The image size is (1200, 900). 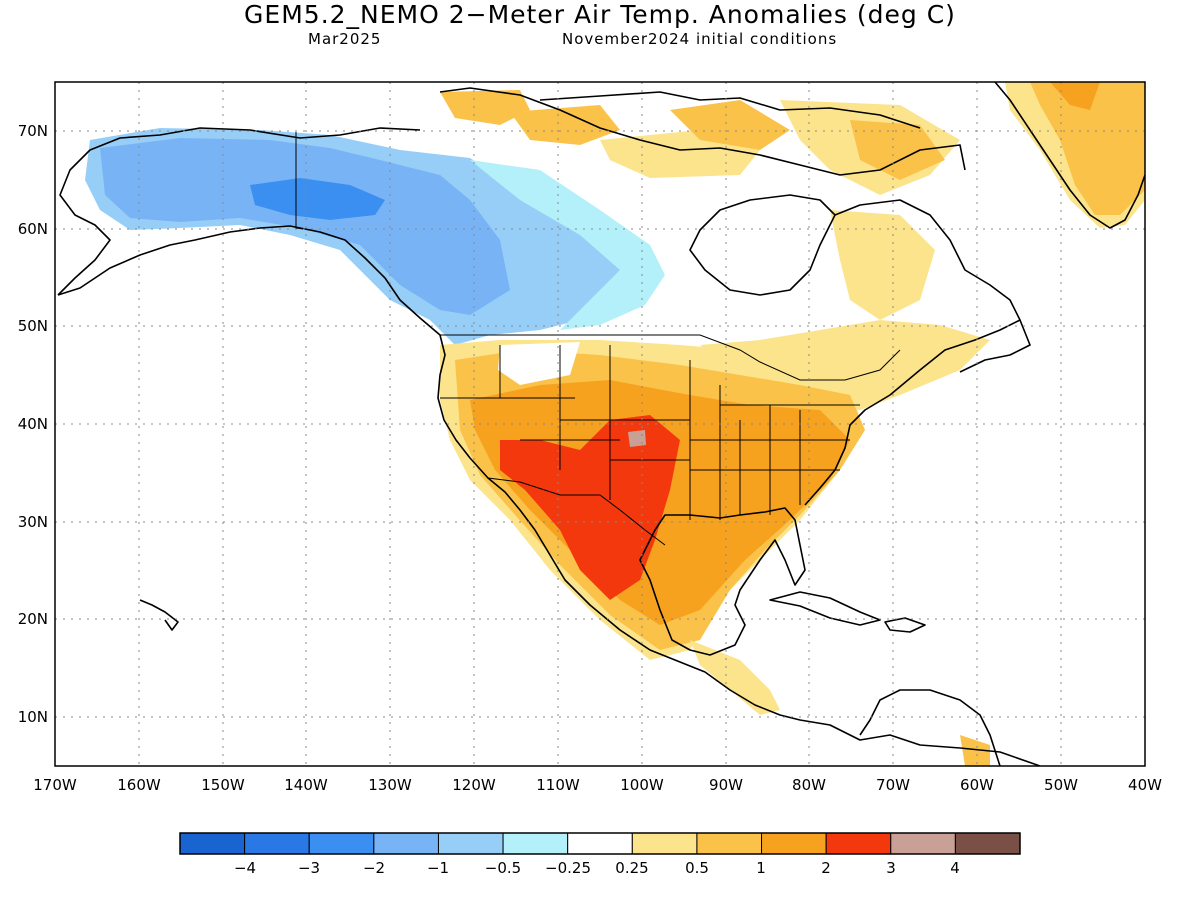 I want to click on south-america-coast, so click(x=930, y=727).